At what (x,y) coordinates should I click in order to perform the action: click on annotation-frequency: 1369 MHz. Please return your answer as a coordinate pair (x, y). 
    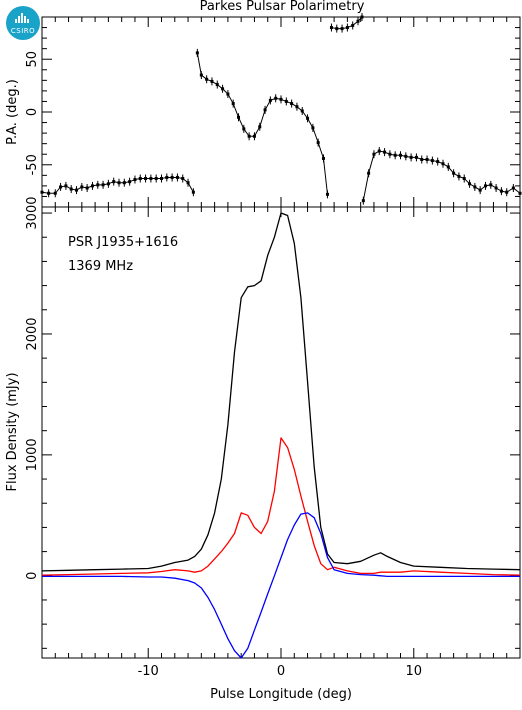
    Looking at the image, I should click on (100, 266).